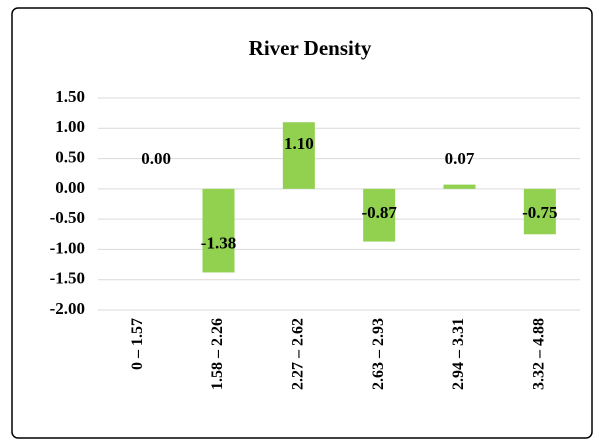  Describe the element at coordinates (70, 156) in the screenshot. I see `y-tick-label: 0.50` at that location.